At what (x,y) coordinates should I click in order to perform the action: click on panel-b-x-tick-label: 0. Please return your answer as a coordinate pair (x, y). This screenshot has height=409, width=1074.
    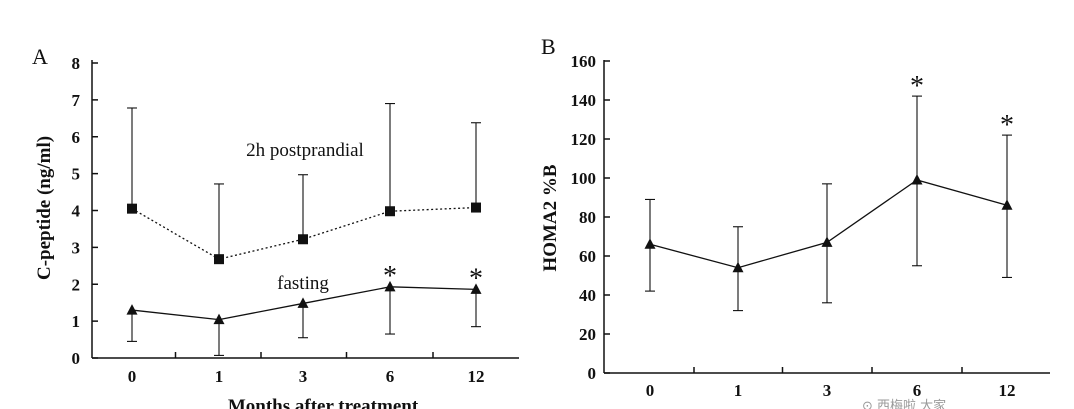
    Looking at the image, I should click on (650, 390).